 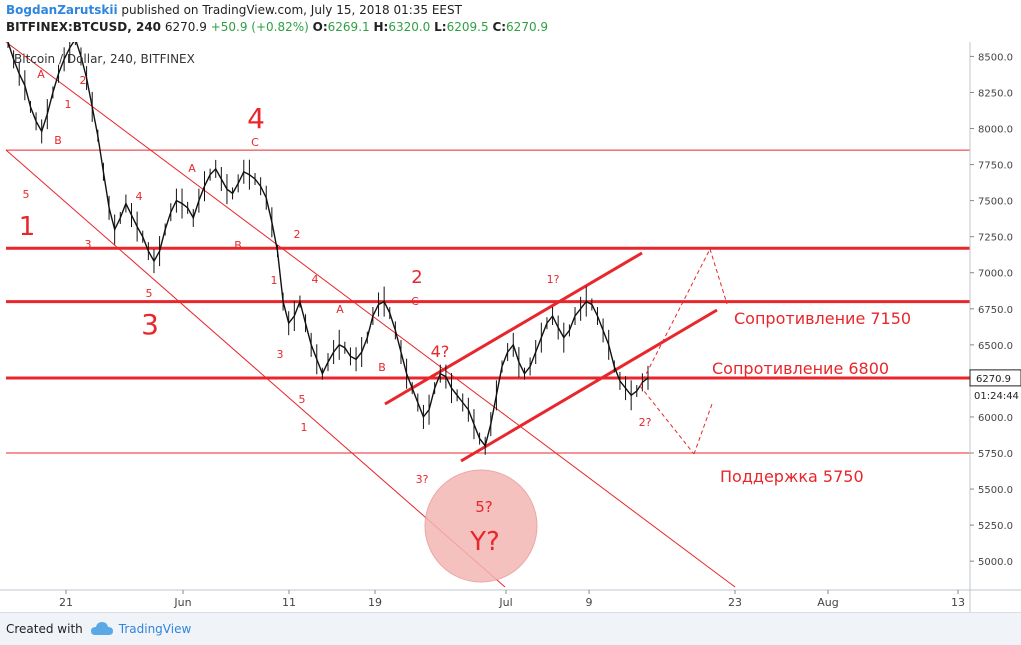 I want to click on x-tick-label: 13, so click(x=958, y=602).